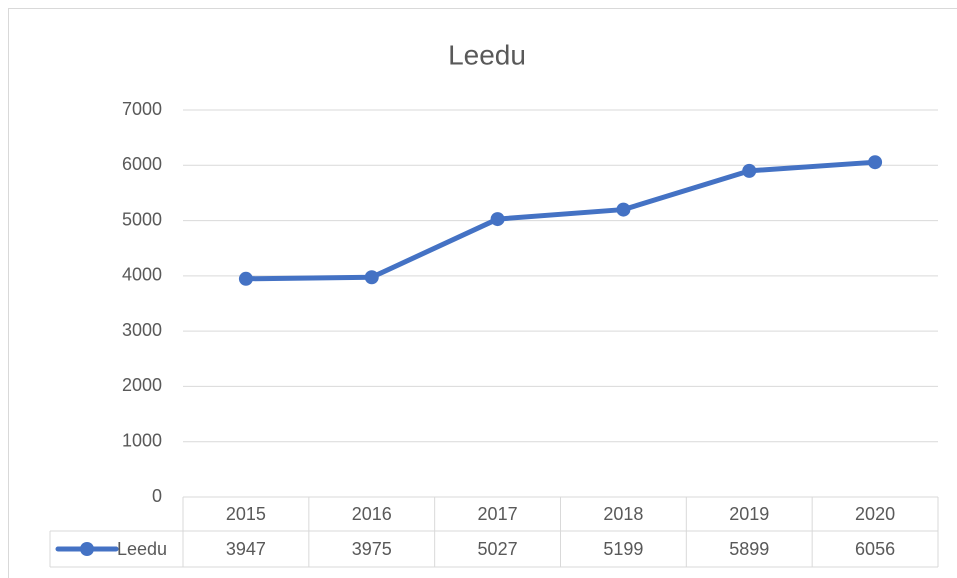  I want to click on x-tick-label: 2016, so click(372, 514).